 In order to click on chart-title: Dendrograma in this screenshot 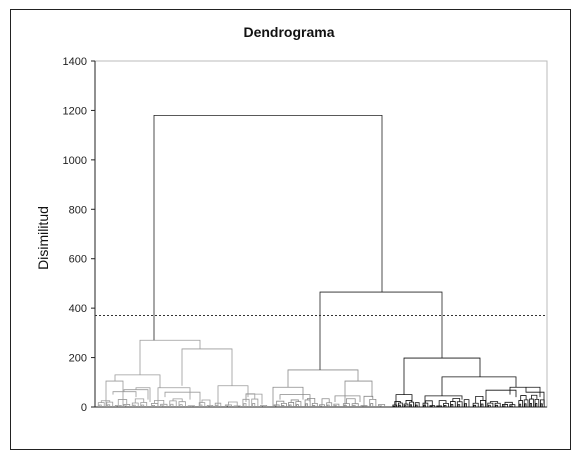, I will do `click(288, 32)`.